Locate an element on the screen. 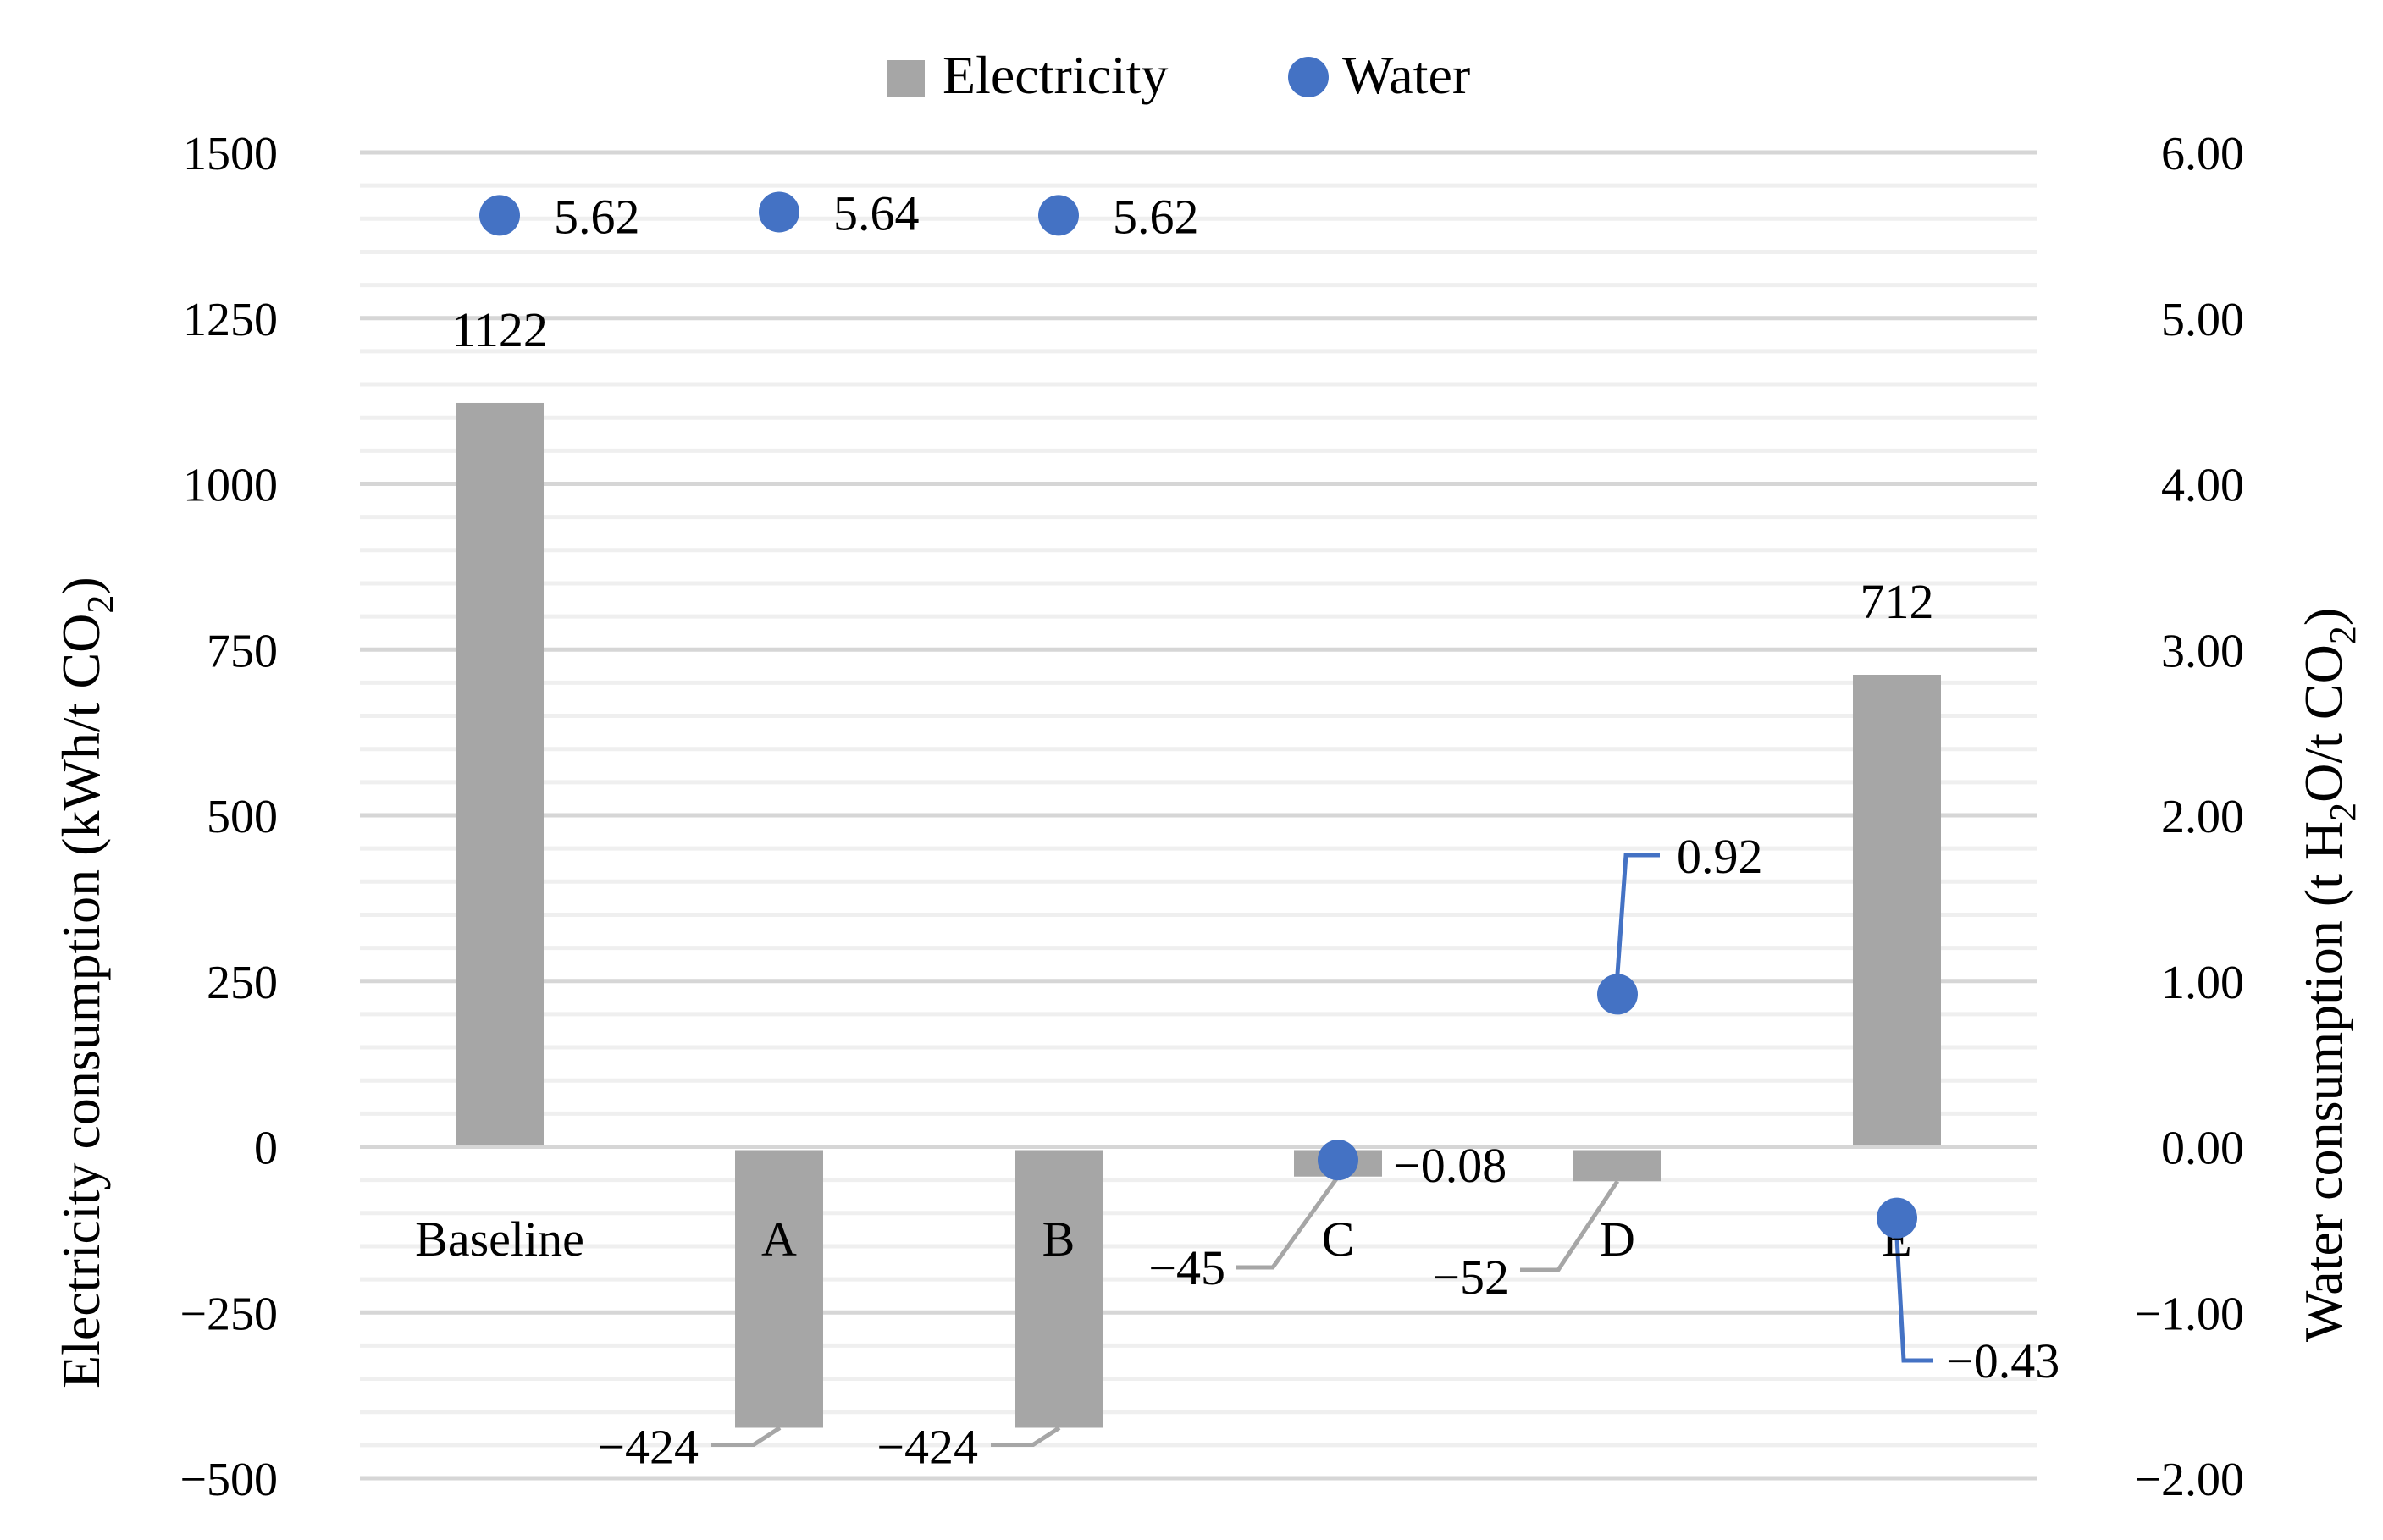  water-point-a is located at coordinates (779, 212).